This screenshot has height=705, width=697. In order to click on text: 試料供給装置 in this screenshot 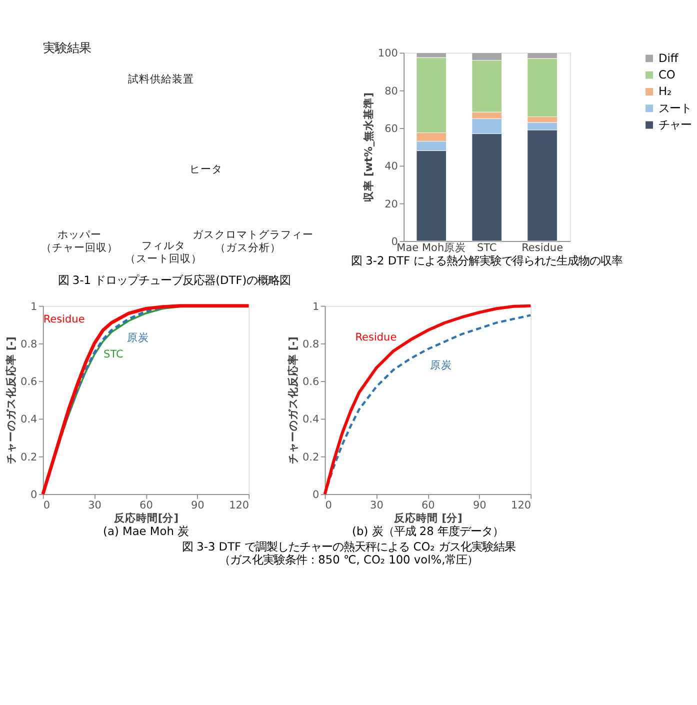, I will do `click(161, 79)`.